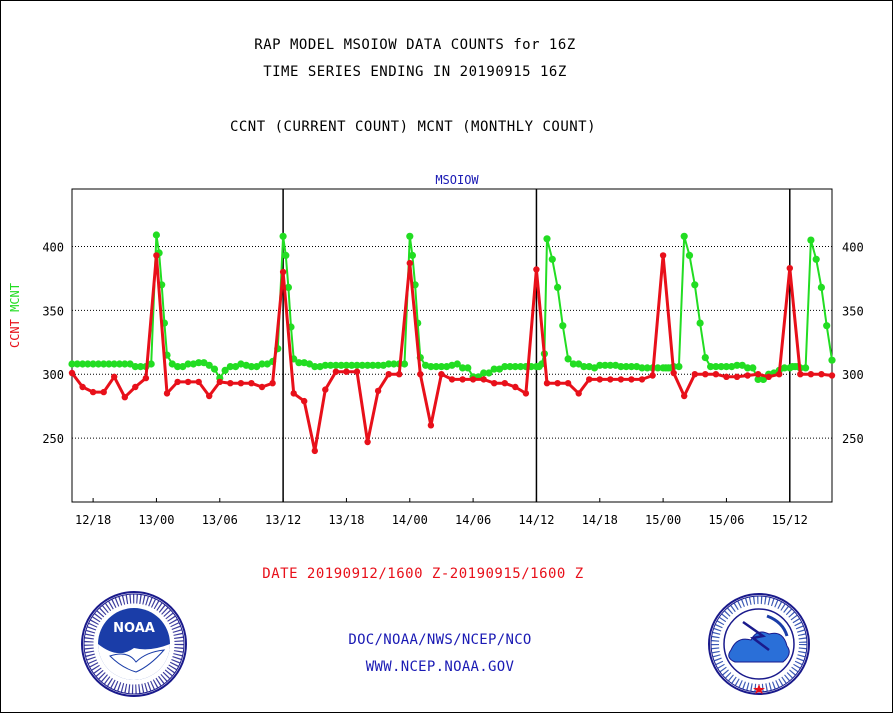  What do you see at coordinates (53, 311) in the screenshot?
I see `y-tick-label-left: 350` at bounding box center [53, 311].